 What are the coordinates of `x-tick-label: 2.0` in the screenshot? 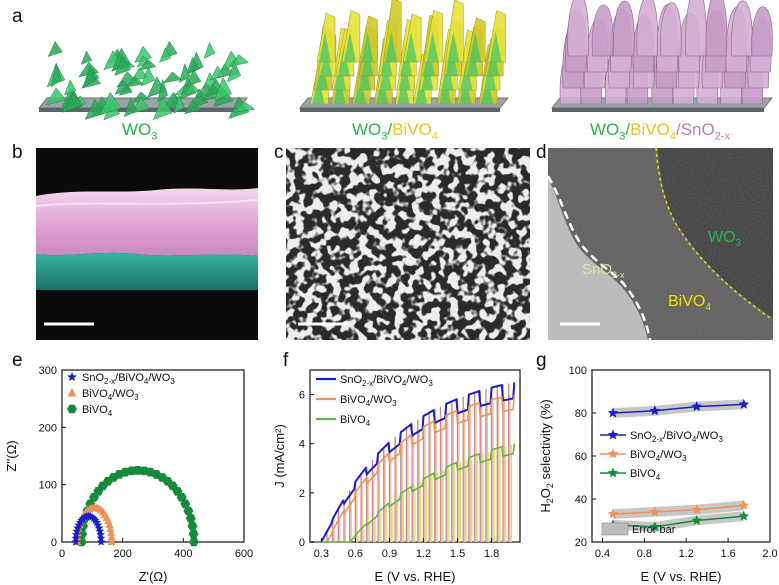 It's located at (769, 554).